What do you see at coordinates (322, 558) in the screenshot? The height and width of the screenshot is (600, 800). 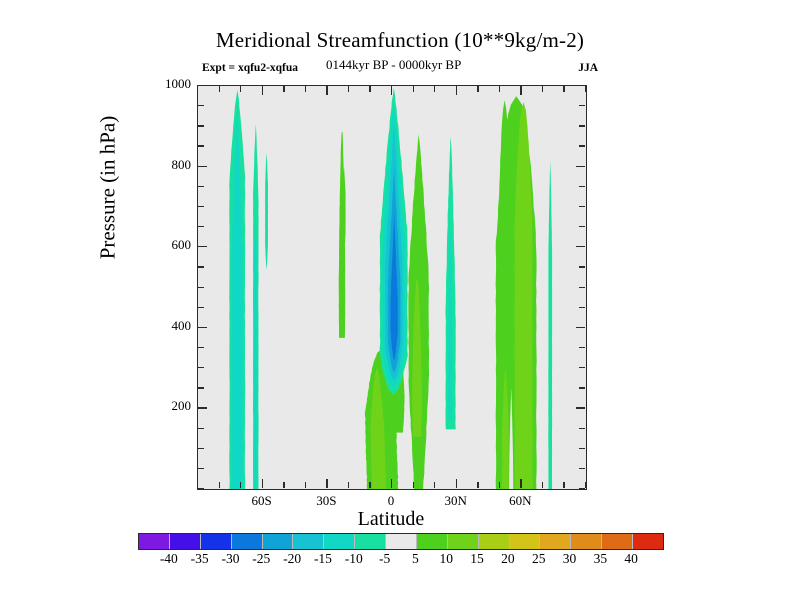 I see `colorbar-tick-label: -15` at bounding box center [322, 558].